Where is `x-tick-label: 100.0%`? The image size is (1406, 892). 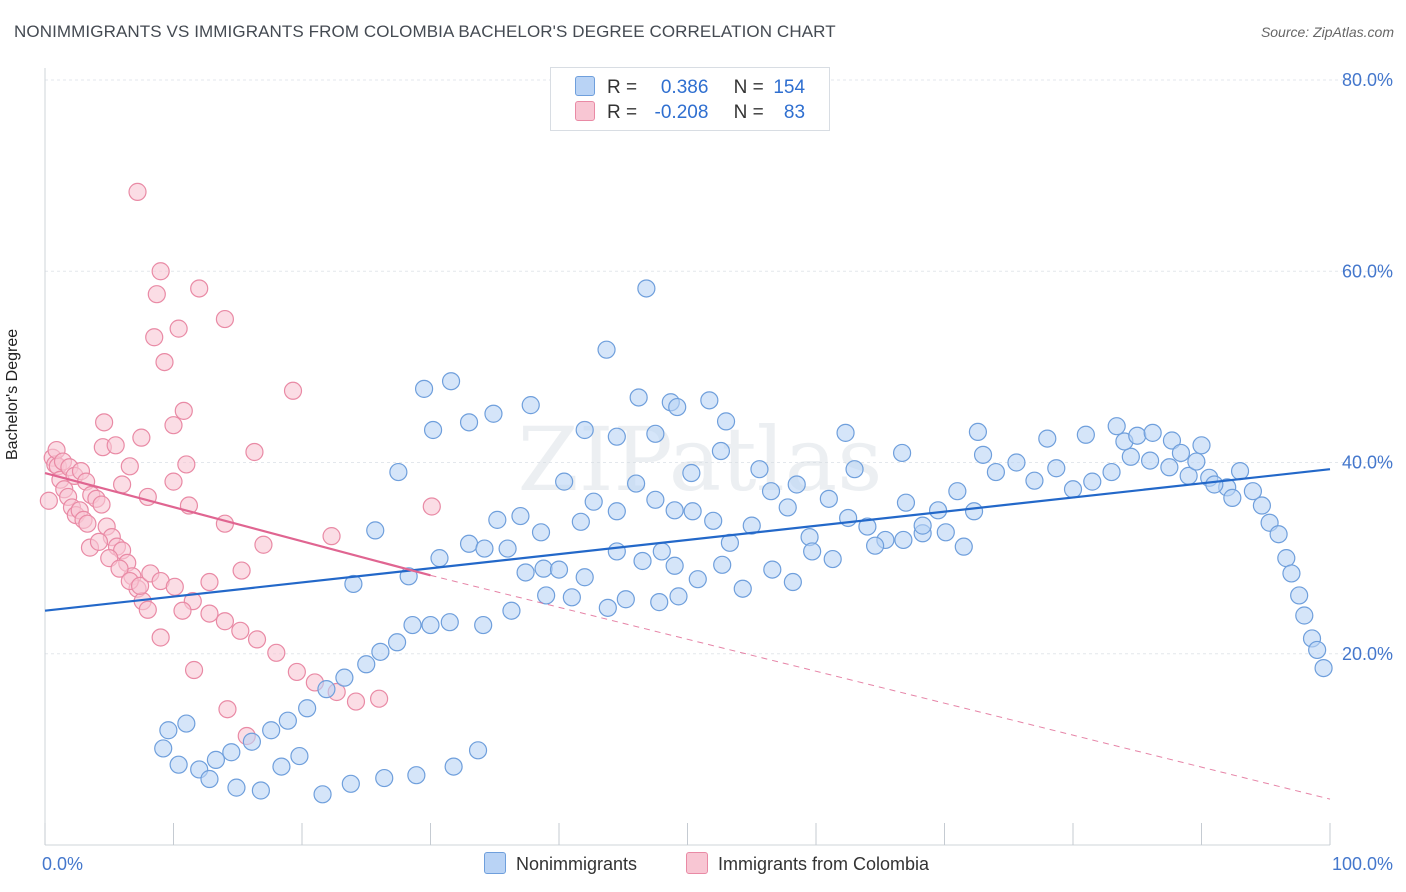 x-tick-label: 100.0% is located at coordinates (1362, 864).